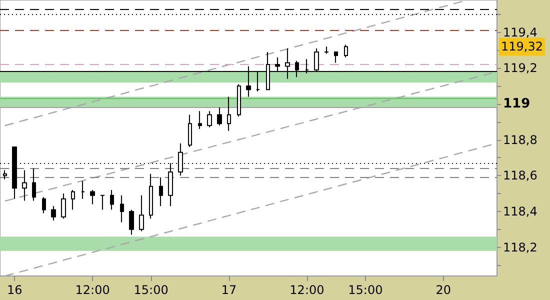 The height and width of the screenshot is (300, 550). Describe the element at coordinates (520, 211) in the screenshot. I see `y-tick-label: 118,4` at that location.